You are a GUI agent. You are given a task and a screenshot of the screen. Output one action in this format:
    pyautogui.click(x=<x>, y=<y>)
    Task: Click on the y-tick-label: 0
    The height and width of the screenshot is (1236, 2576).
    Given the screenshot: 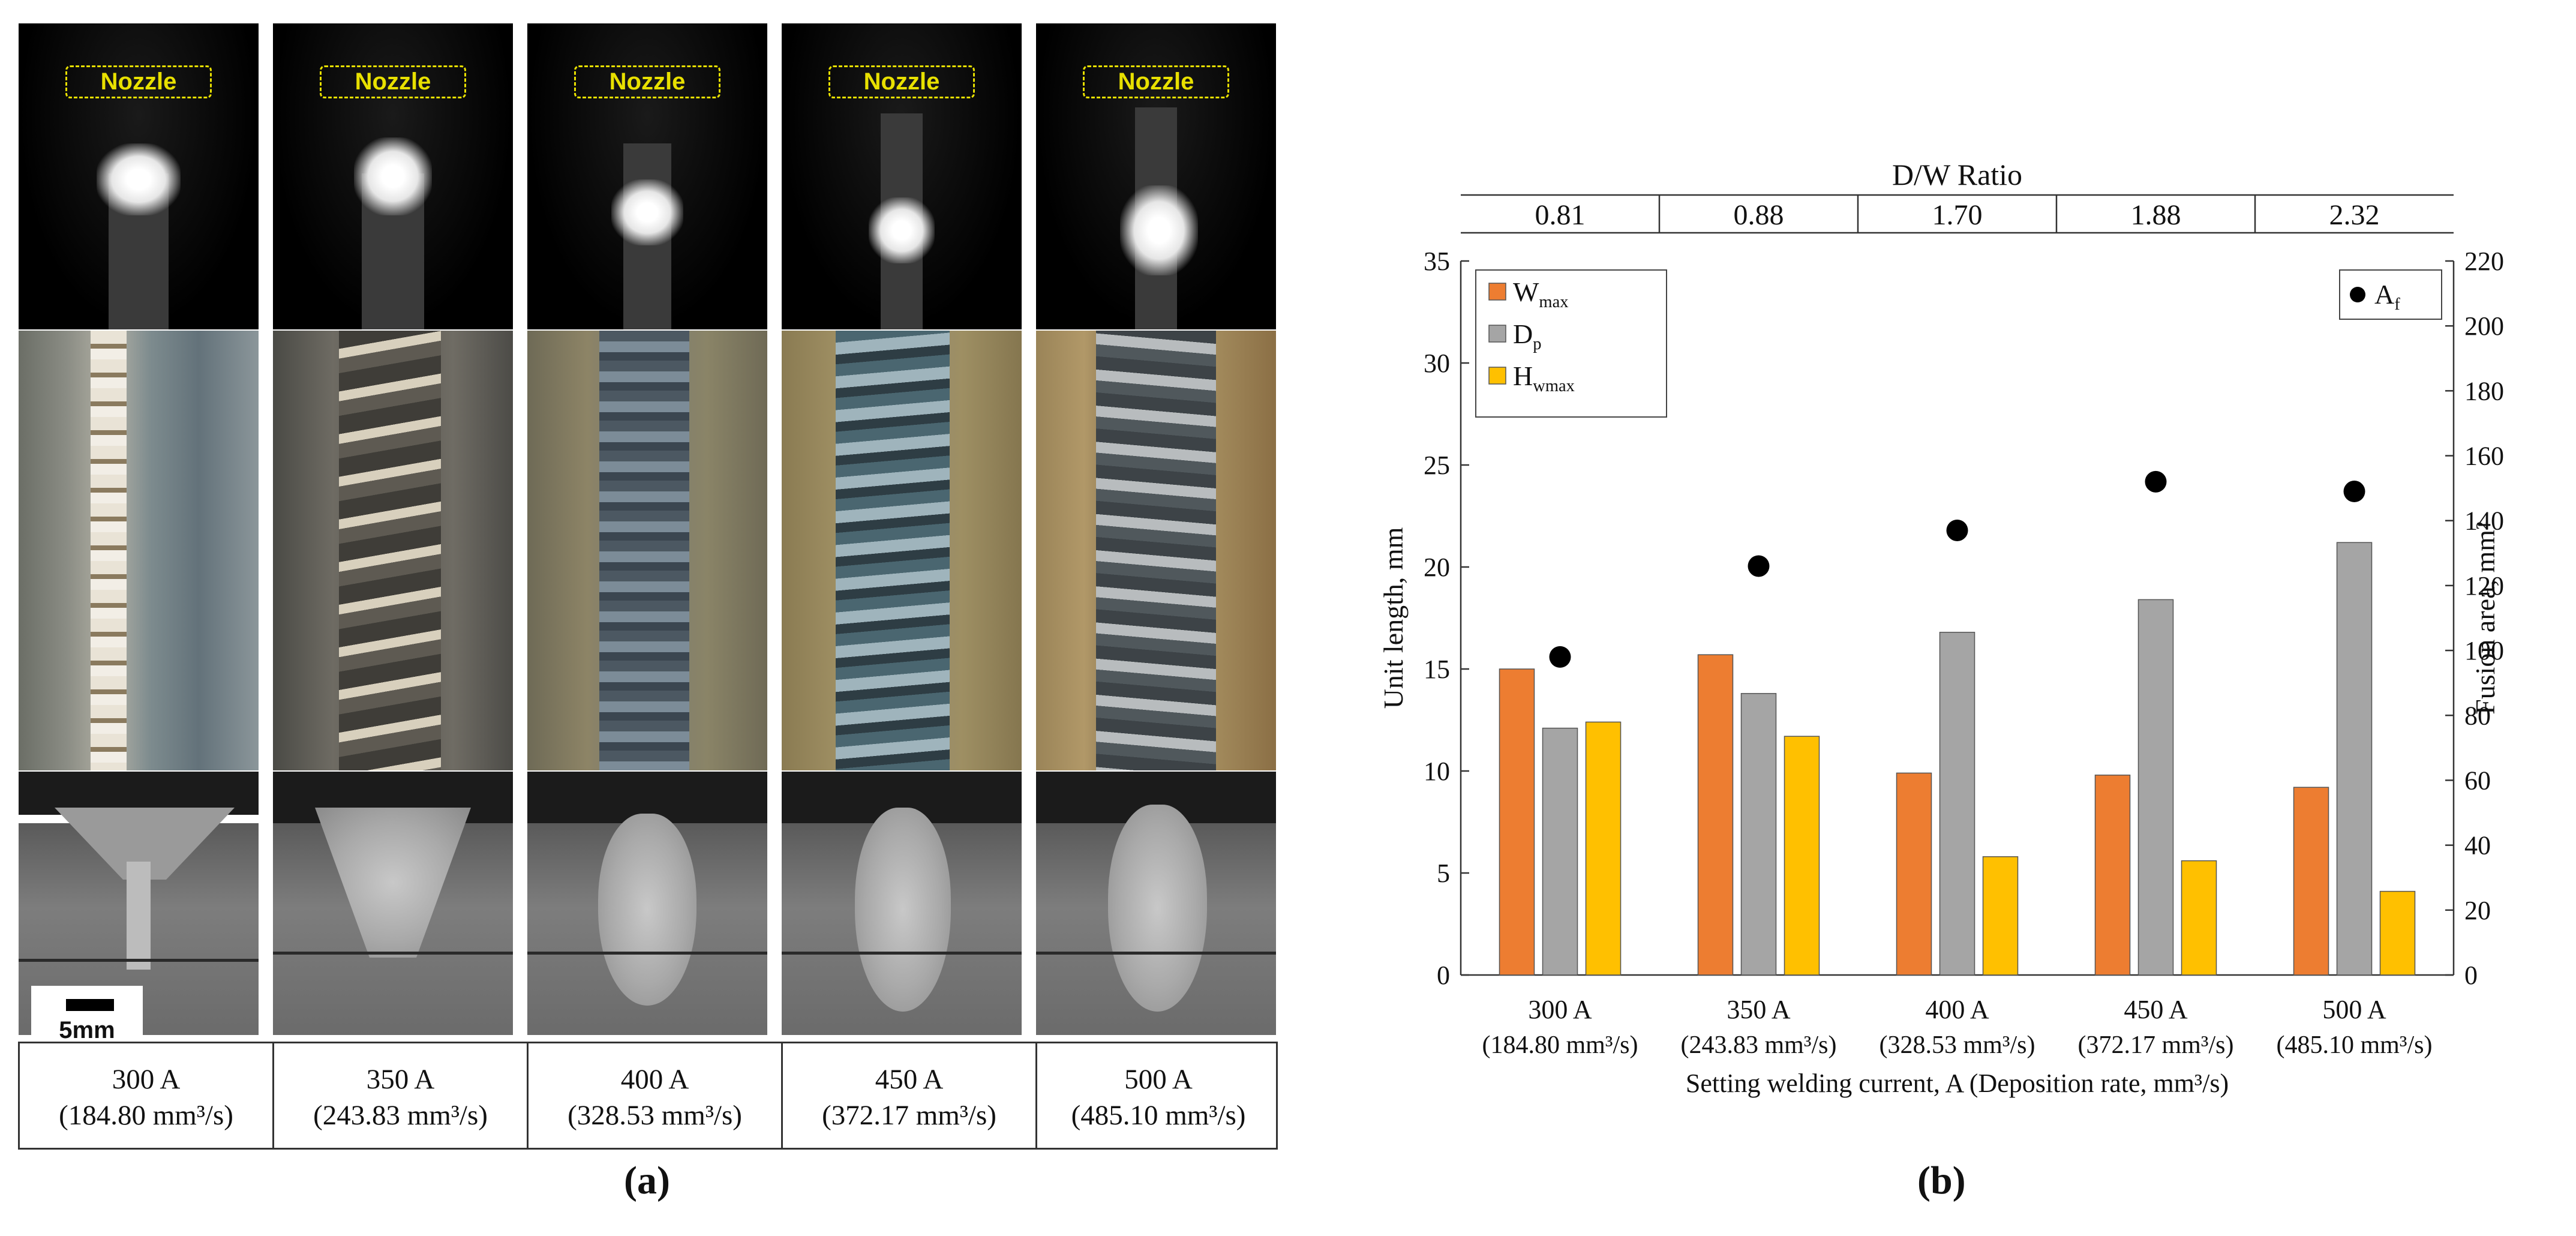 What is the action you would take?
    pyautogui.click(x=1443, y=975)
    